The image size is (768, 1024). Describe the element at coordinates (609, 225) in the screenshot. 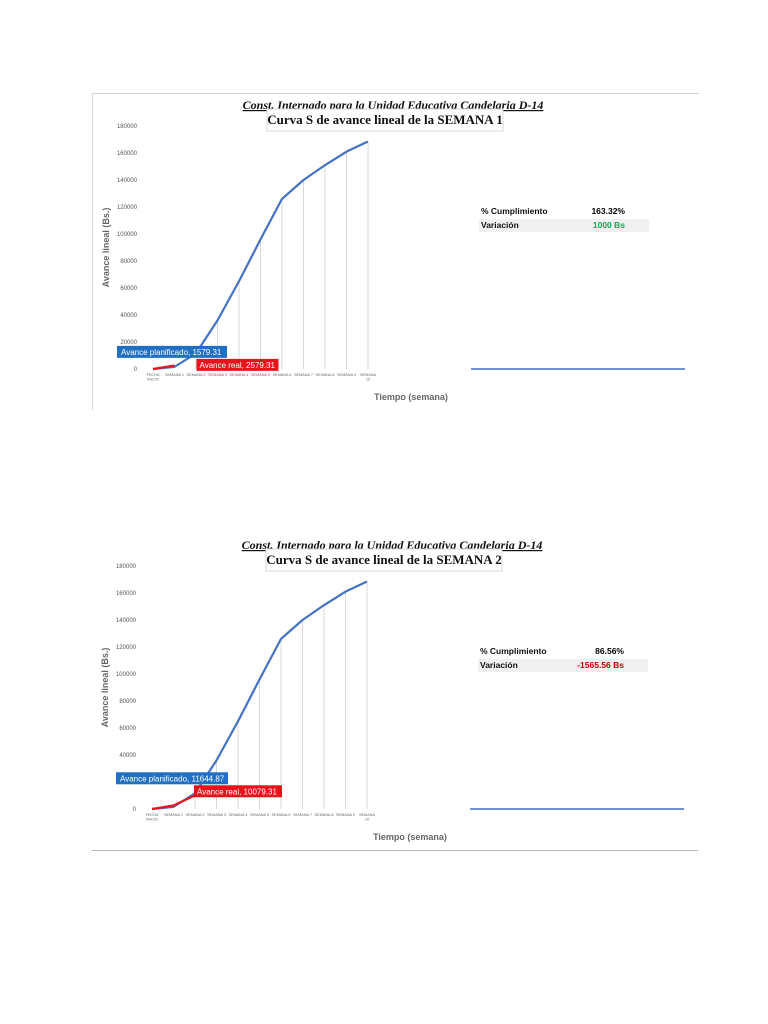

I see `kpi-value: 1000 Bs` at that location.